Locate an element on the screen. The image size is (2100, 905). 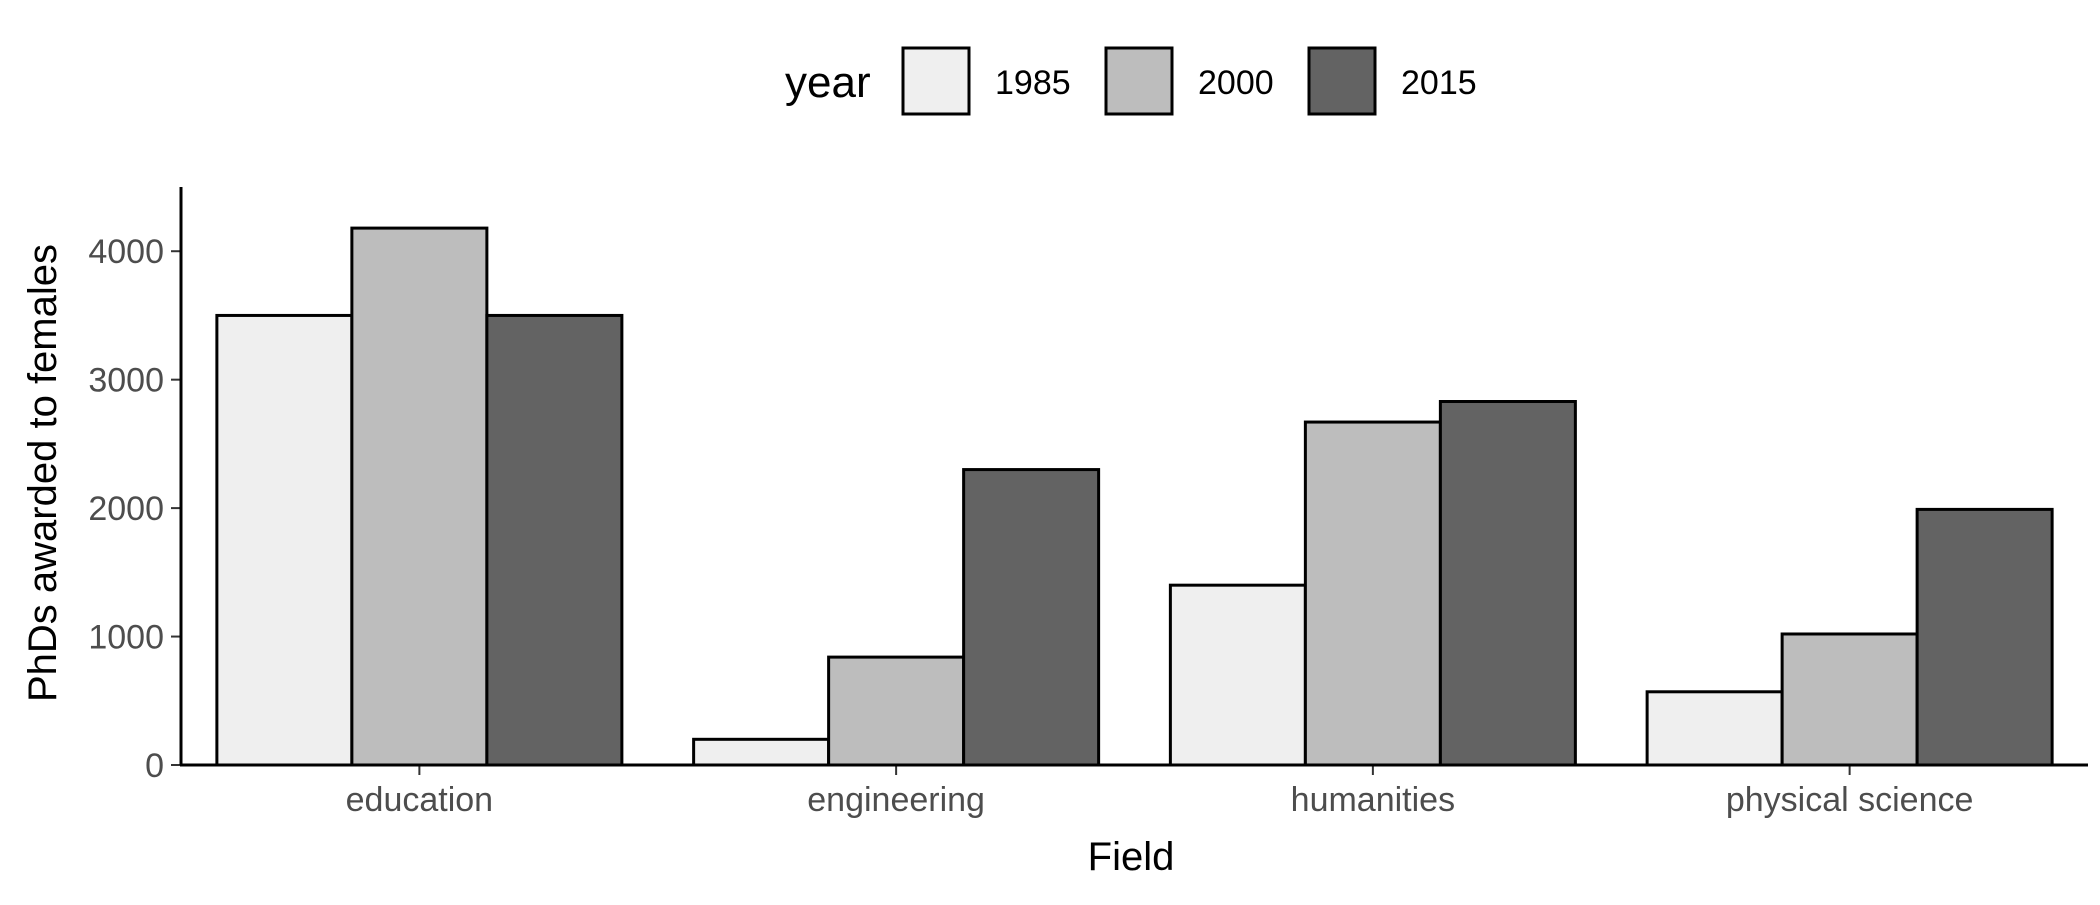
legend-label-1985: 1985 is located at coordinates (1033, 83).